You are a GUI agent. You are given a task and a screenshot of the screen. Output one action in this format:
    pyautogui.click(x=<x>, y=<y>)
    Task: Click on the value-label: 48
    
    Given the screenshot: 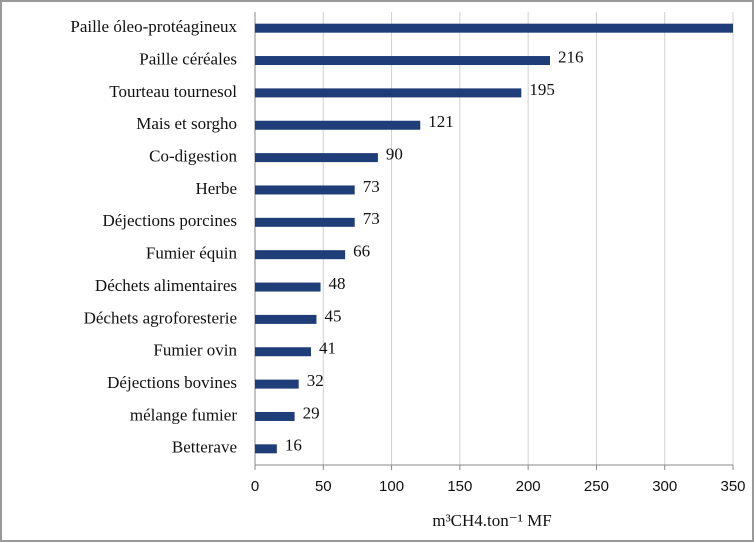 What is the action you would take?
    pyautogui.click(x=337, y=283)
    